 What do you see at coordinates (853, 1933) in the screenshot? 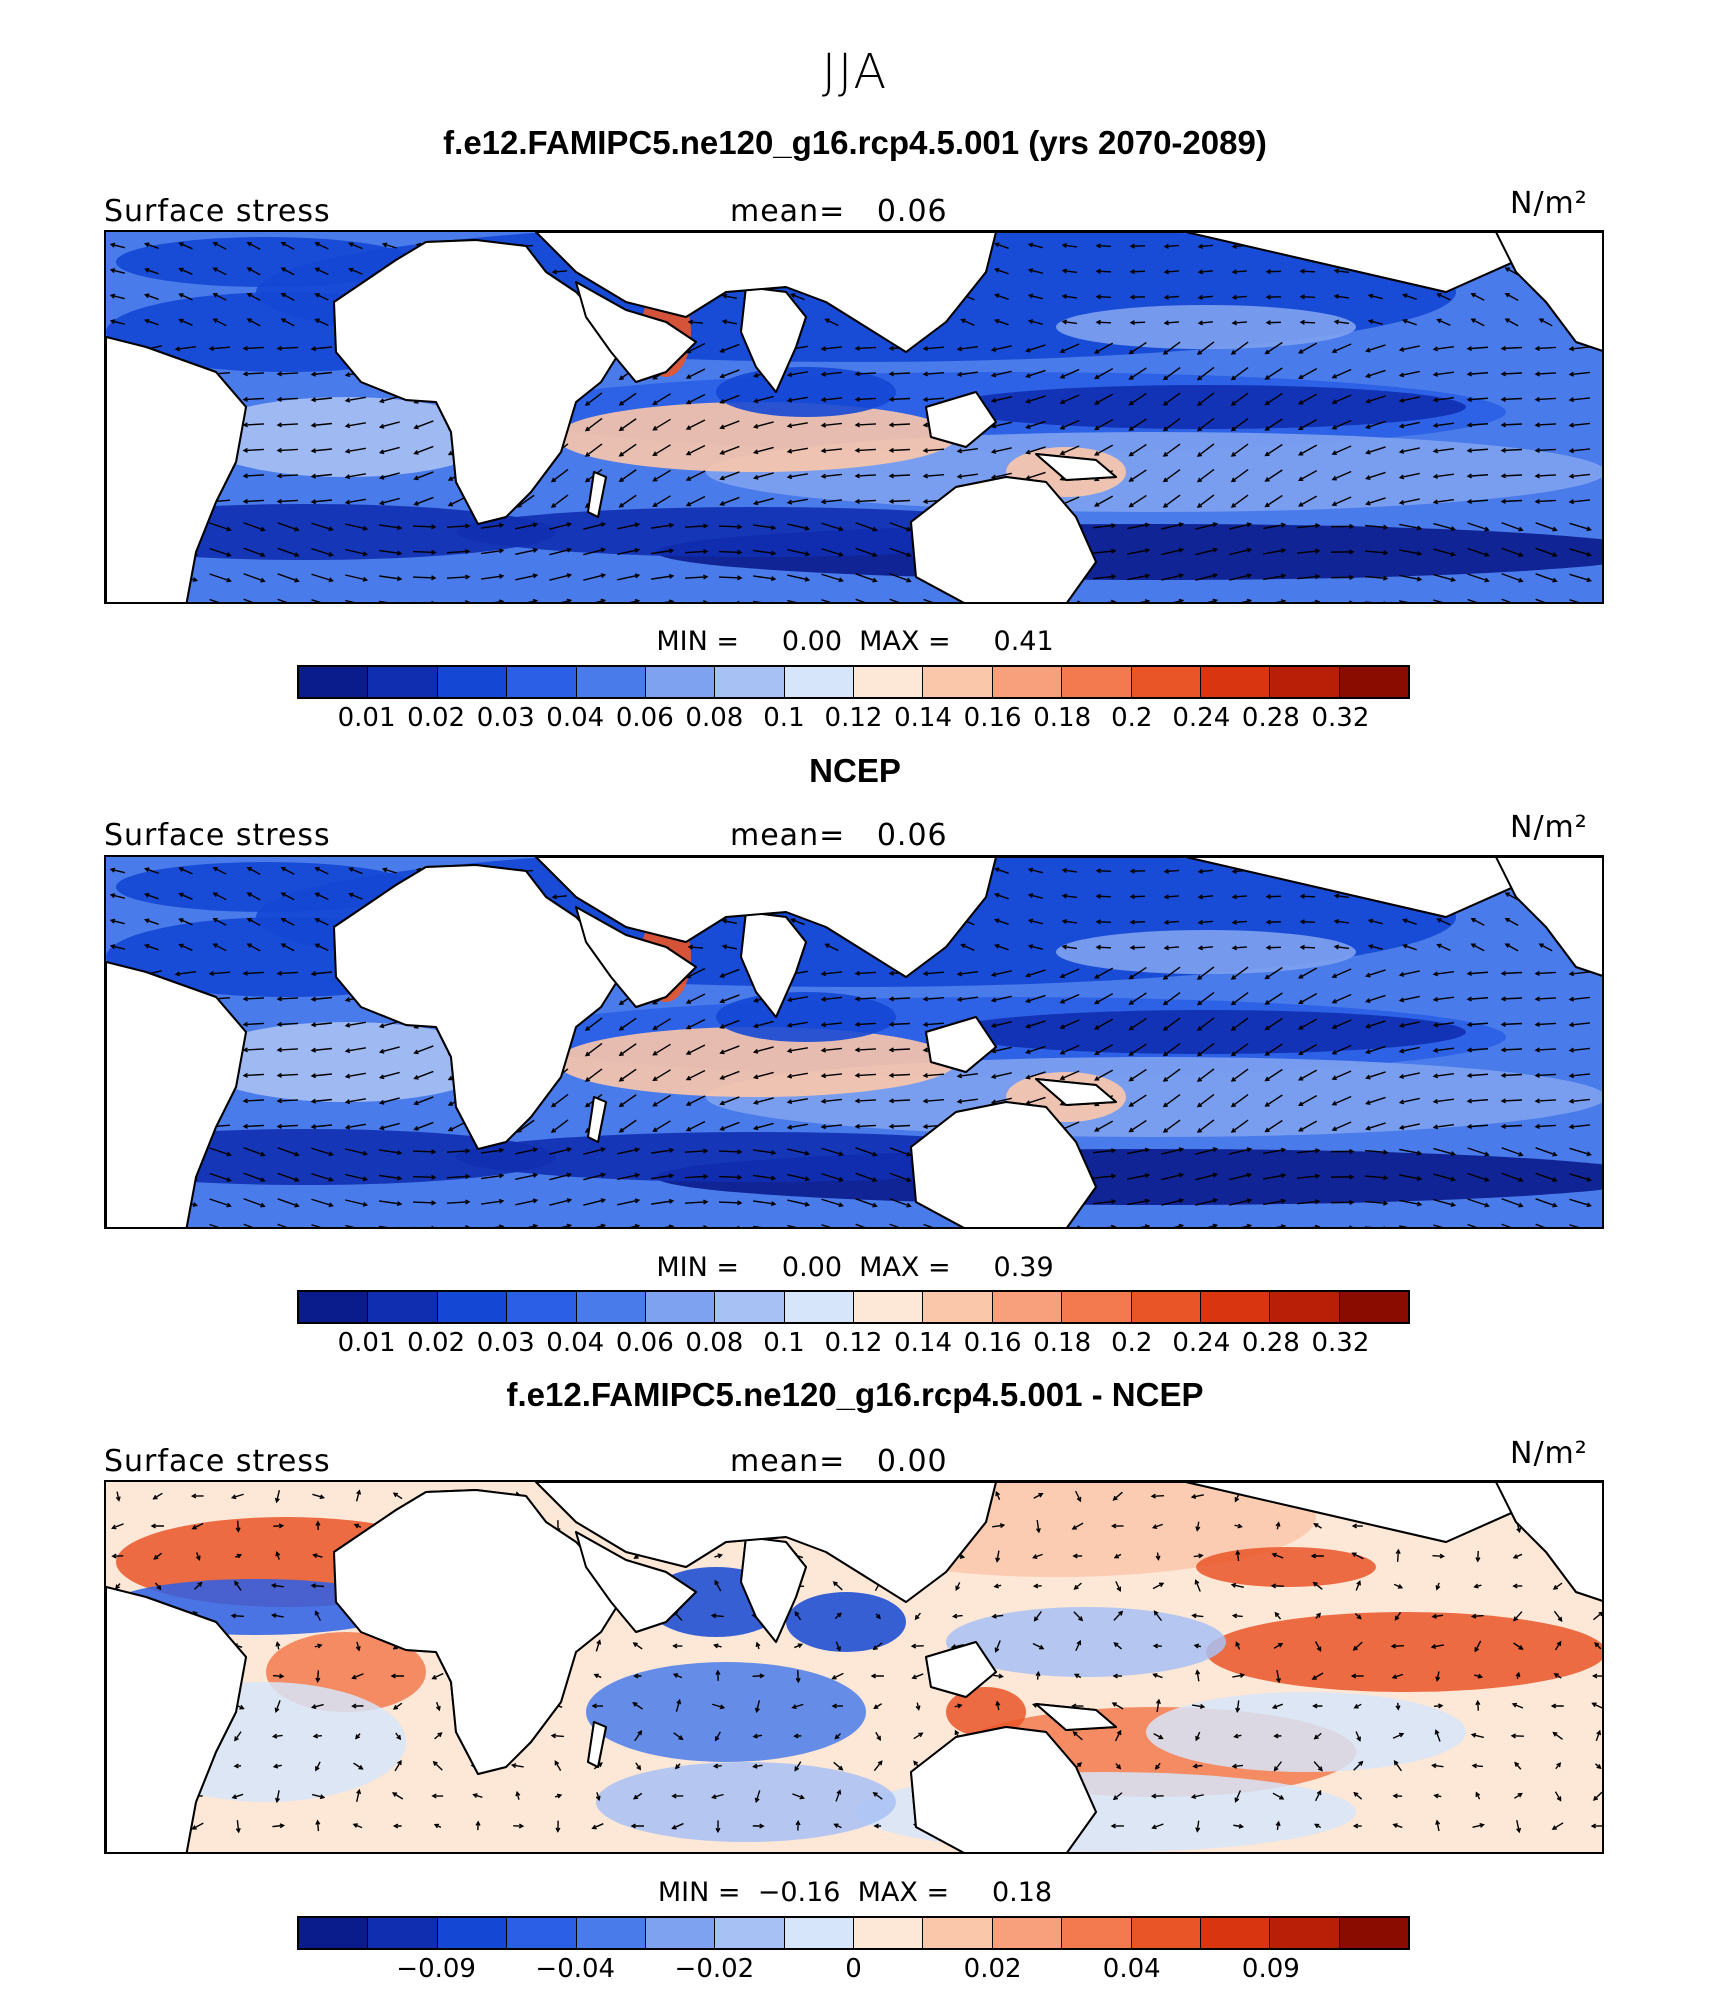
I see `panel-3-colorbar` at bounding box center [853, 1933].